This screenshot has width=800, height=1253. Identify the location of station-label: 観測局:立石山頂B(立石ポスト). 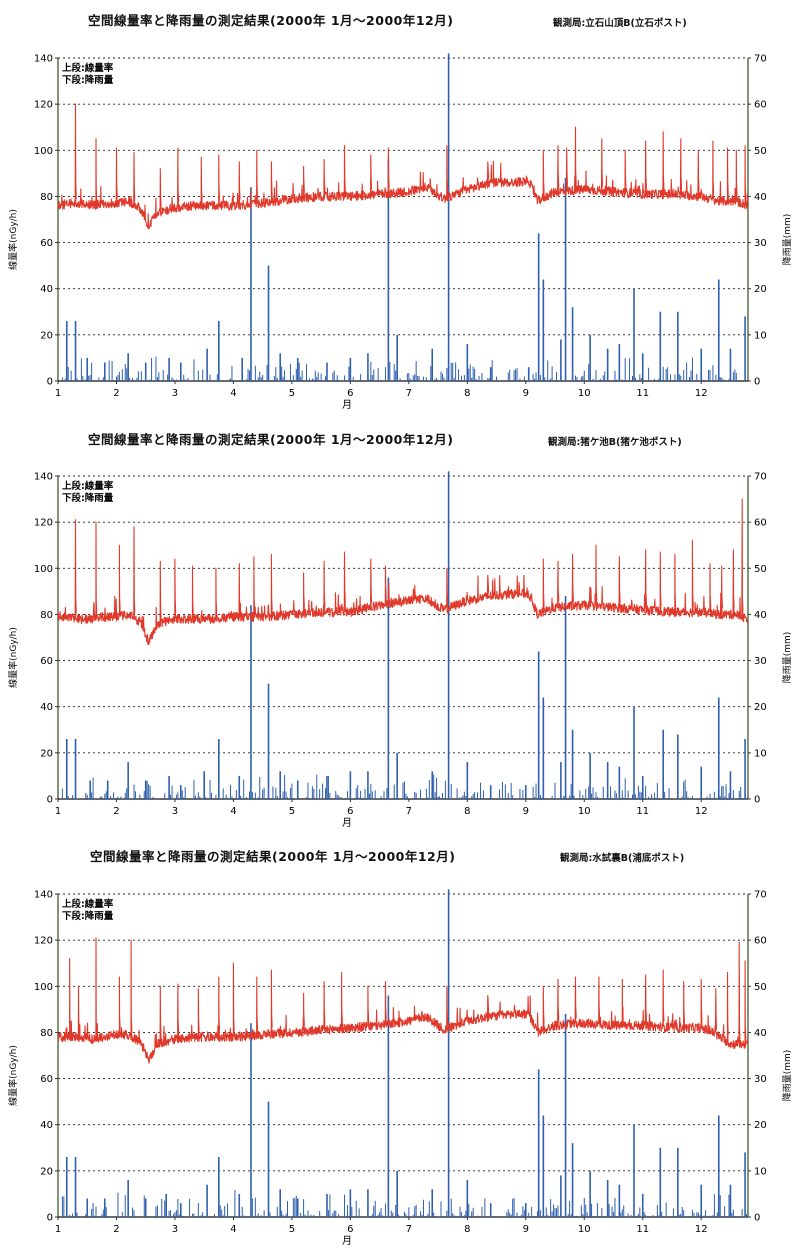
(620, 23).